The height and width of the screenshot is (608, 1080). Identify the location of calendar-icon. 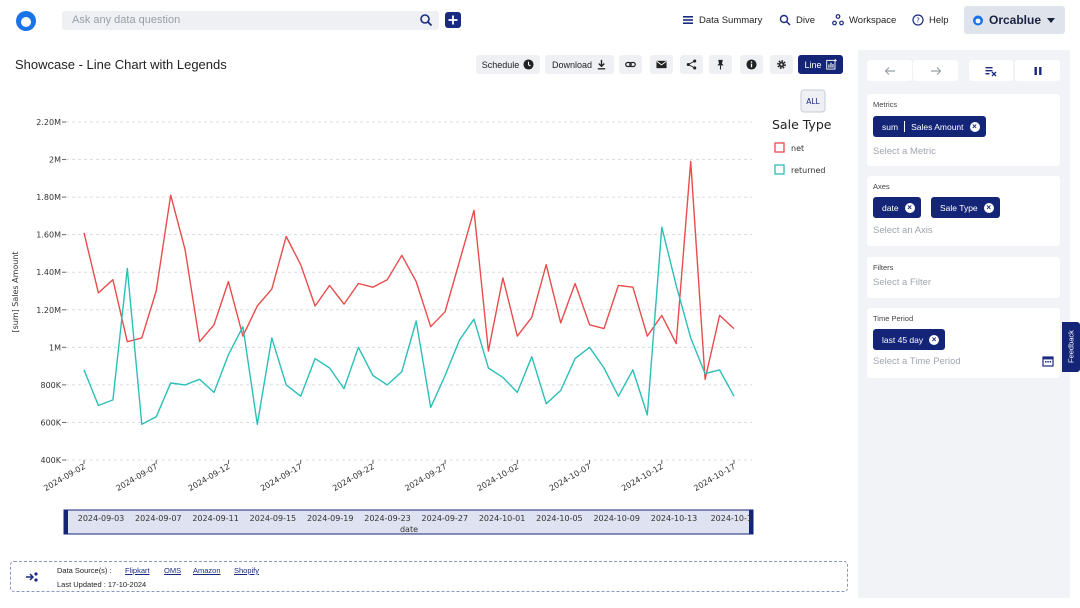
(1048, 361).